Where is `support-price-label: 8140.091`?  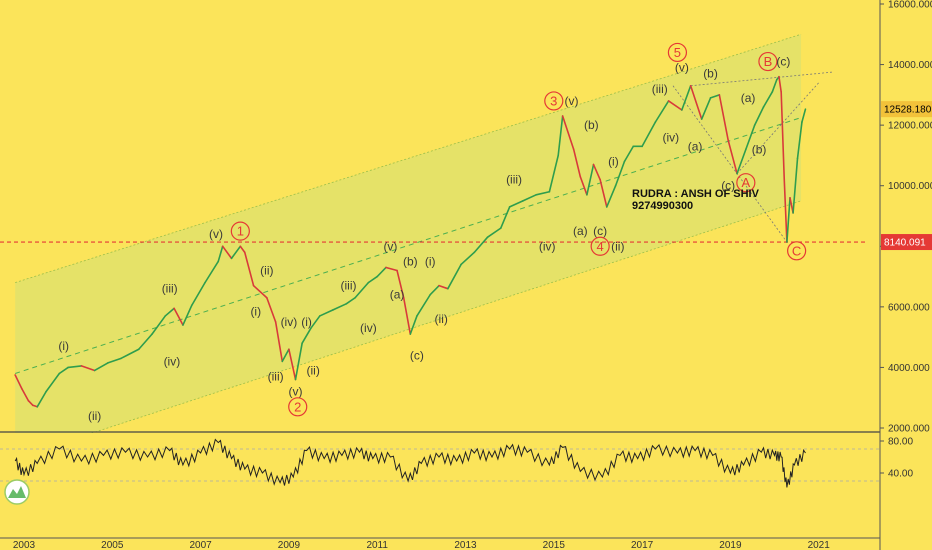
support-price-label: 8140.091 is located at coordinates (905, 243).